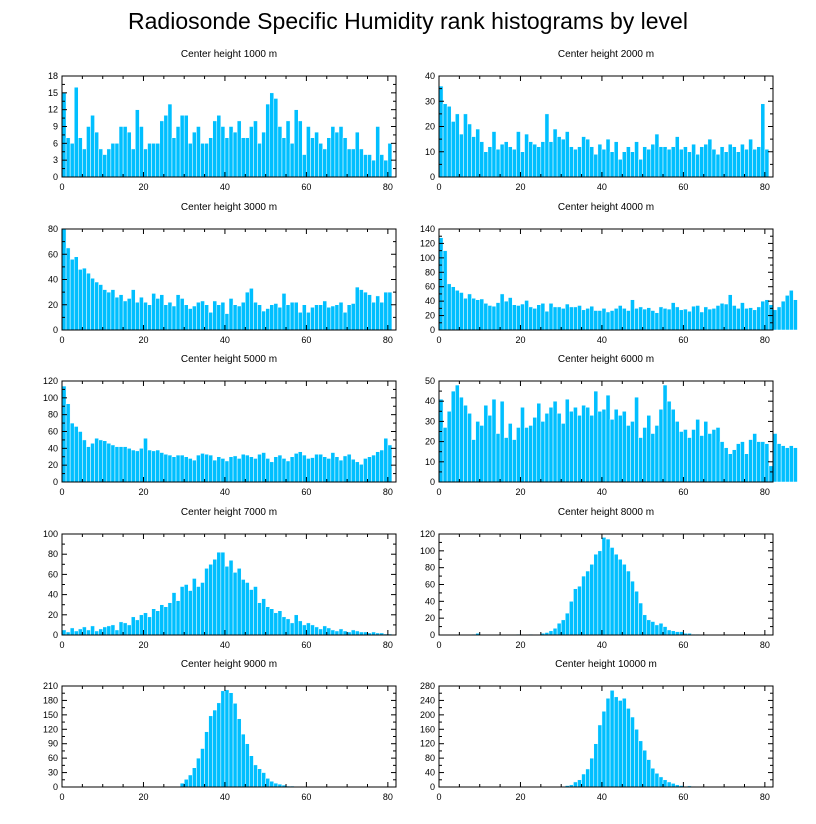 The width and height of the screenshot is (816, 824). What do you see at coordinates (427, 686) in the screenshot?
I see `y-tick-label: 280` at bounding box center [427, 686].